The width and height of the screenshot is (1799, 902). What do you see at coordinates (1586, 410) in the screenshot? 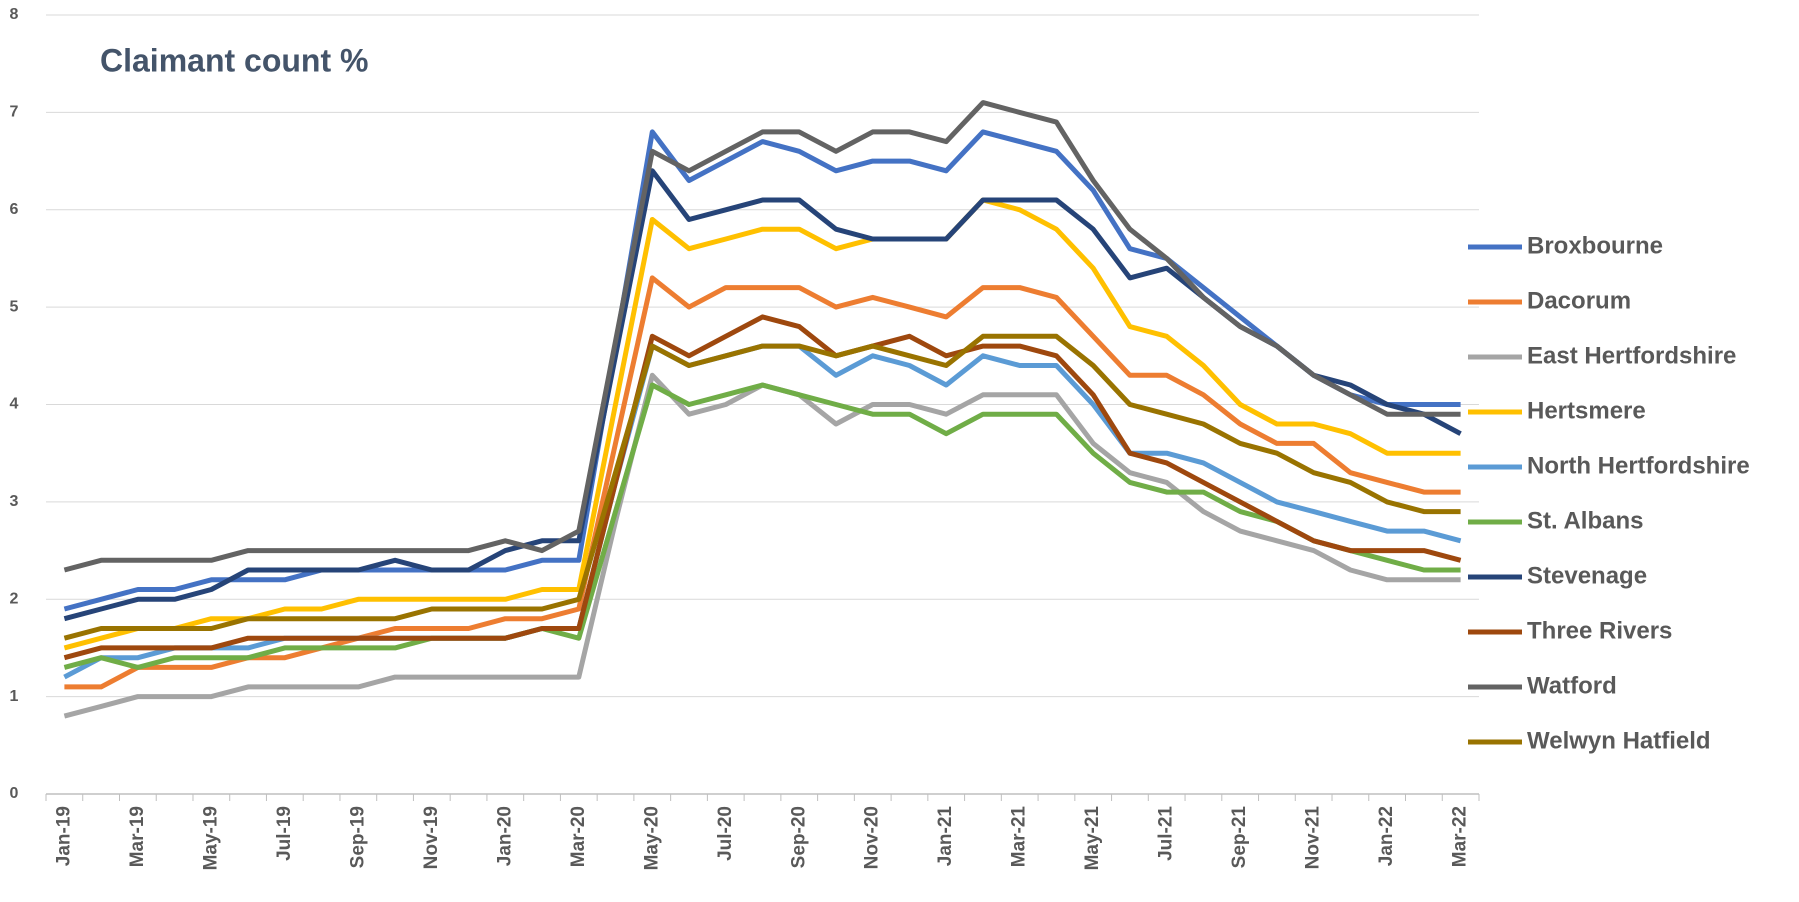
I see `legend-label: Hertsmere` at bounding box center [1586, 410].